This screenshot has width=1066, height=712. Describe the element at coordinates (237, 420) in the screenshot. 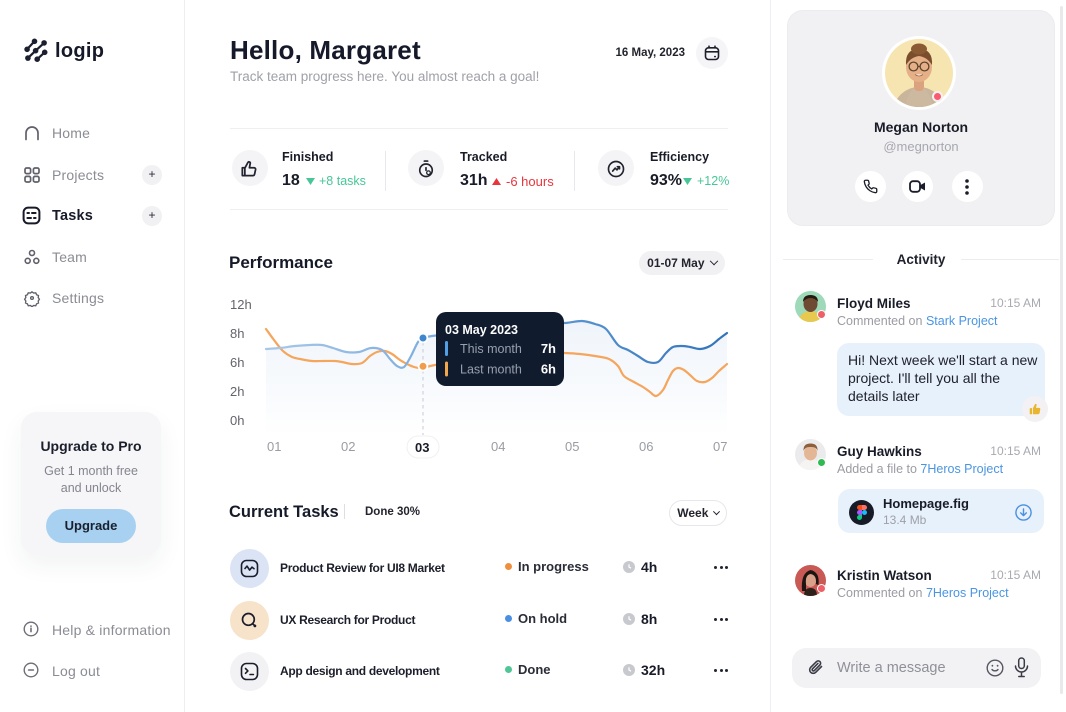

I see `svg-text: 0h` at that location.